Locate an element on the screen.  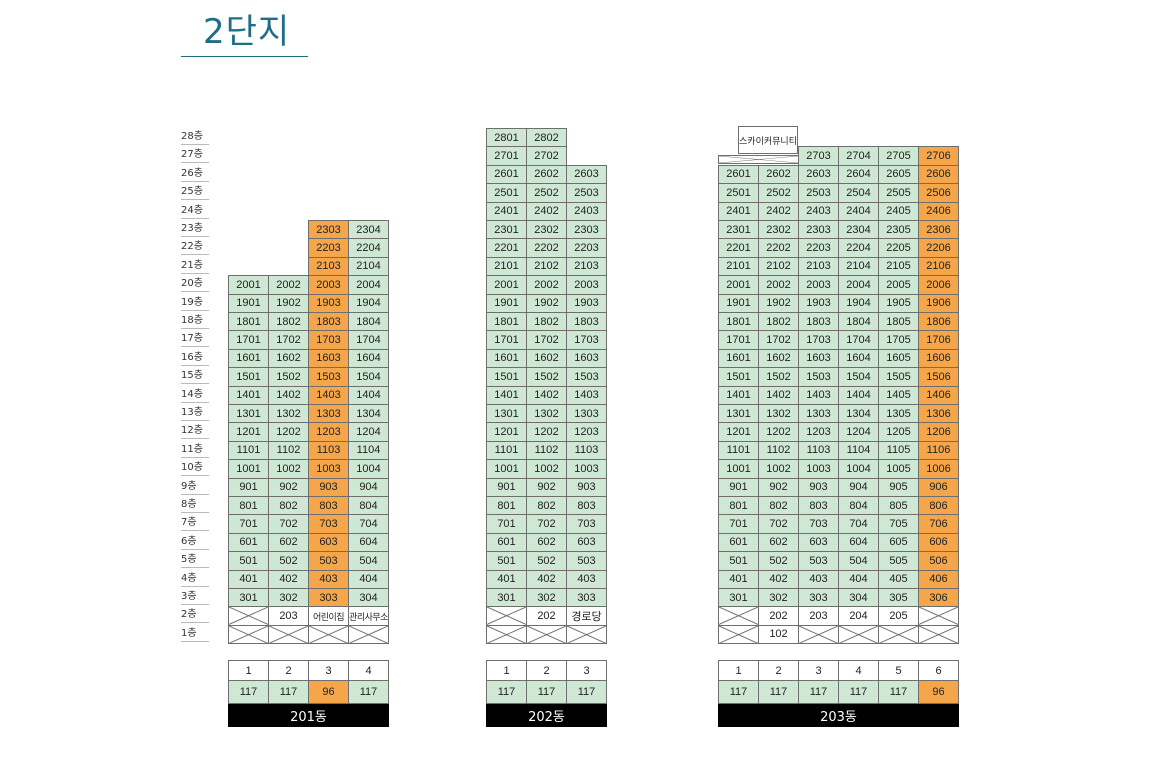
unit-cell: 402 is located at coordinates (778, 579).